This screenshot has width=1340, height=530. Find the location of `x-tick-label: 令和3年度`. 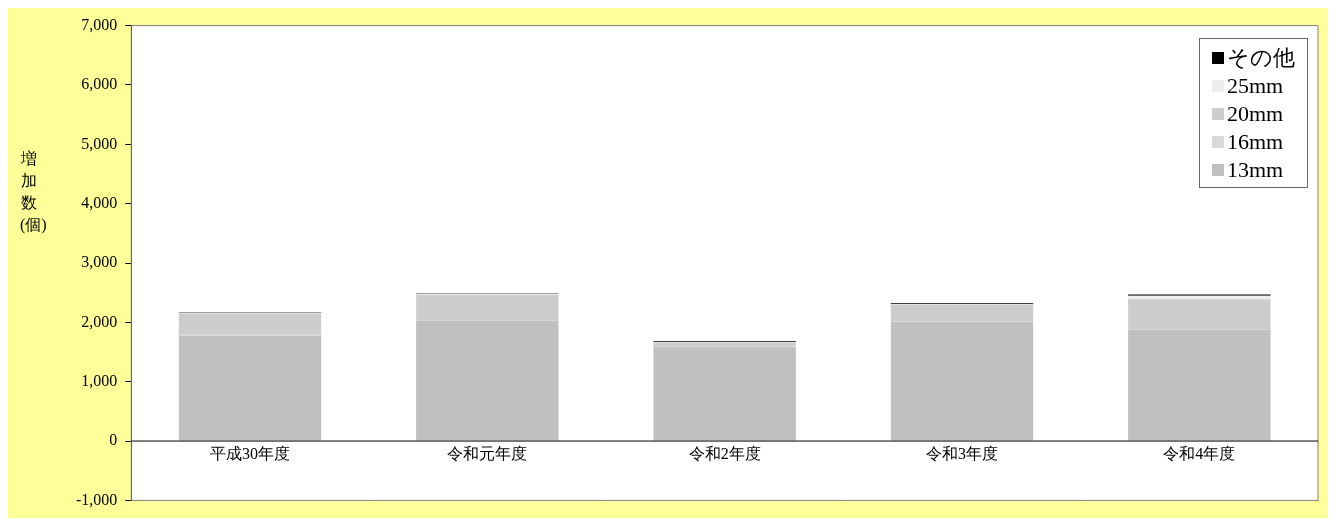

x-tick-label: 令和3年度 is located at coordinates (962, 454).